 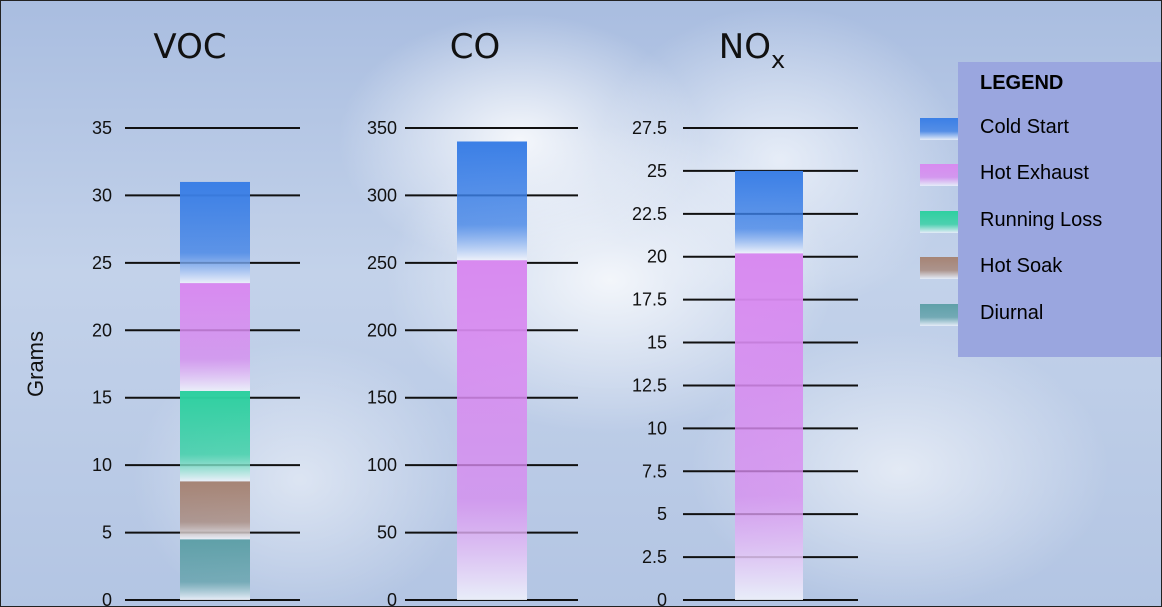 What do you see at coordinates (382, 465) in the screenshot?
I see `tick-label-co-100: 100` at bounding box center [382, 465].